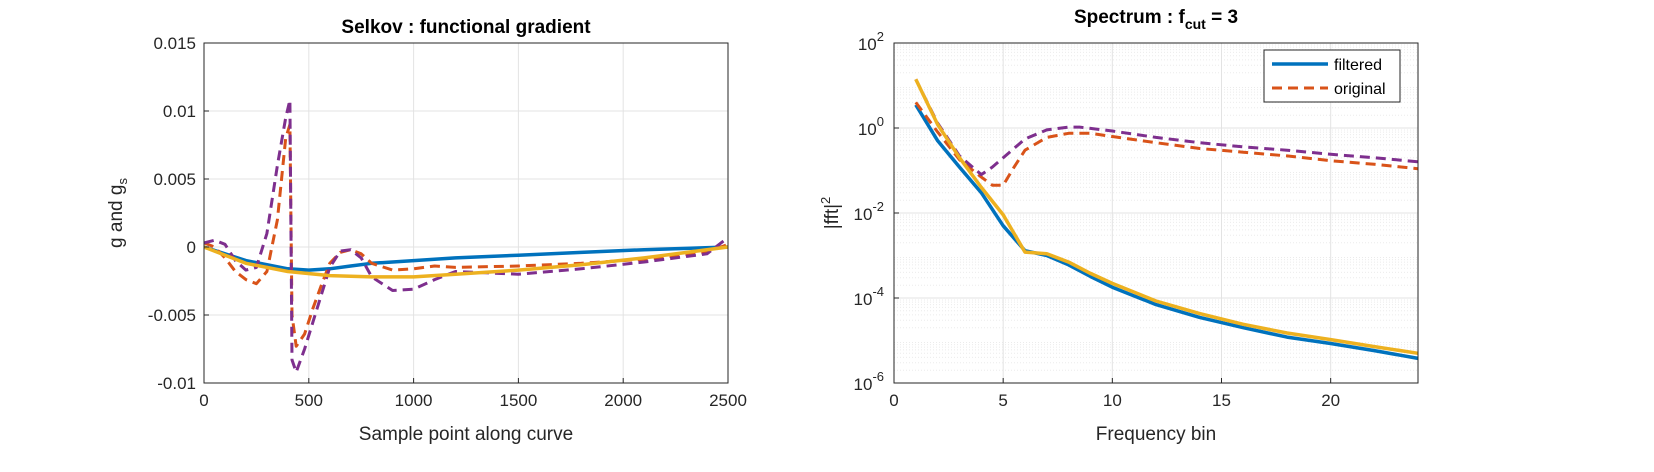 The image size is (1654, 472). Describe the element at coordinates (174, 43) in the screenshot. I see `chart1-y-tick-label: 0.015` at that location.